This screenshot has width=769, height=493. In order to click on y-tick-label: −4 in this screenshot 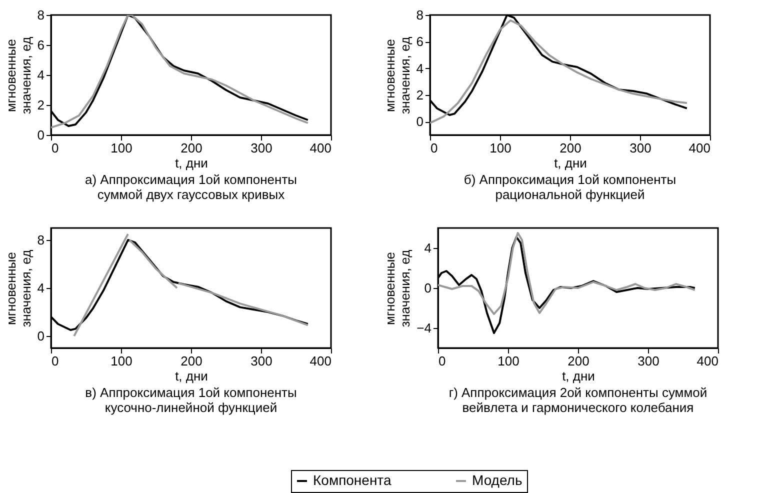, I will do `click(424, 328)`.